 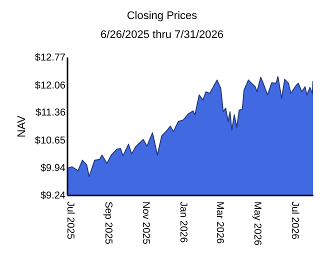 What do you see at coordinates (50, 140) in the screenshot?
I see `y-tick-label: $10.65` at bounding box center [50, 140].